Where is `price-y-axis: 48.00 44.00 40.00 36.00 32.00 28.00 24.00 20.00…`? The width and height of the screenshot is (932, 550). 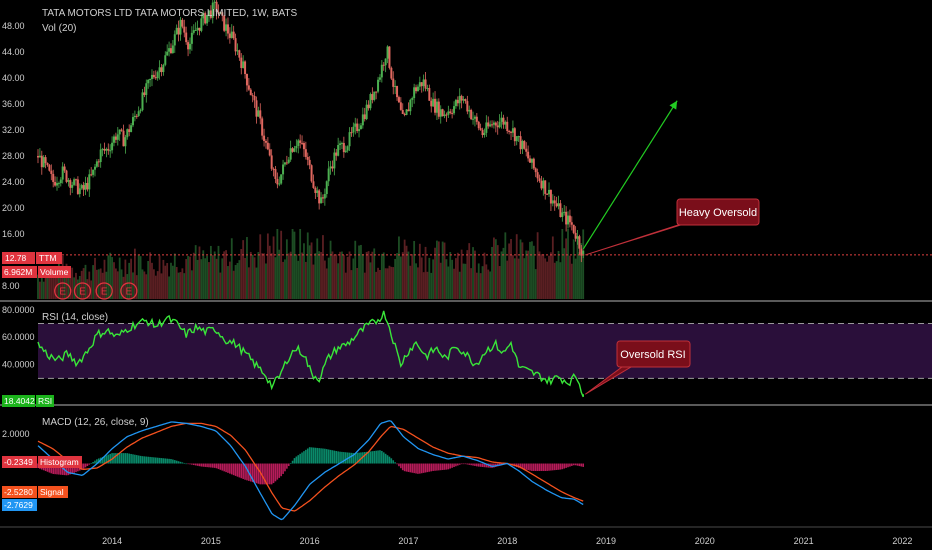
price-y-axis: 48.00 44.00 40.00 36.00 32.00 28.00 24.00 20.00… is located at coordinates (13, 156).